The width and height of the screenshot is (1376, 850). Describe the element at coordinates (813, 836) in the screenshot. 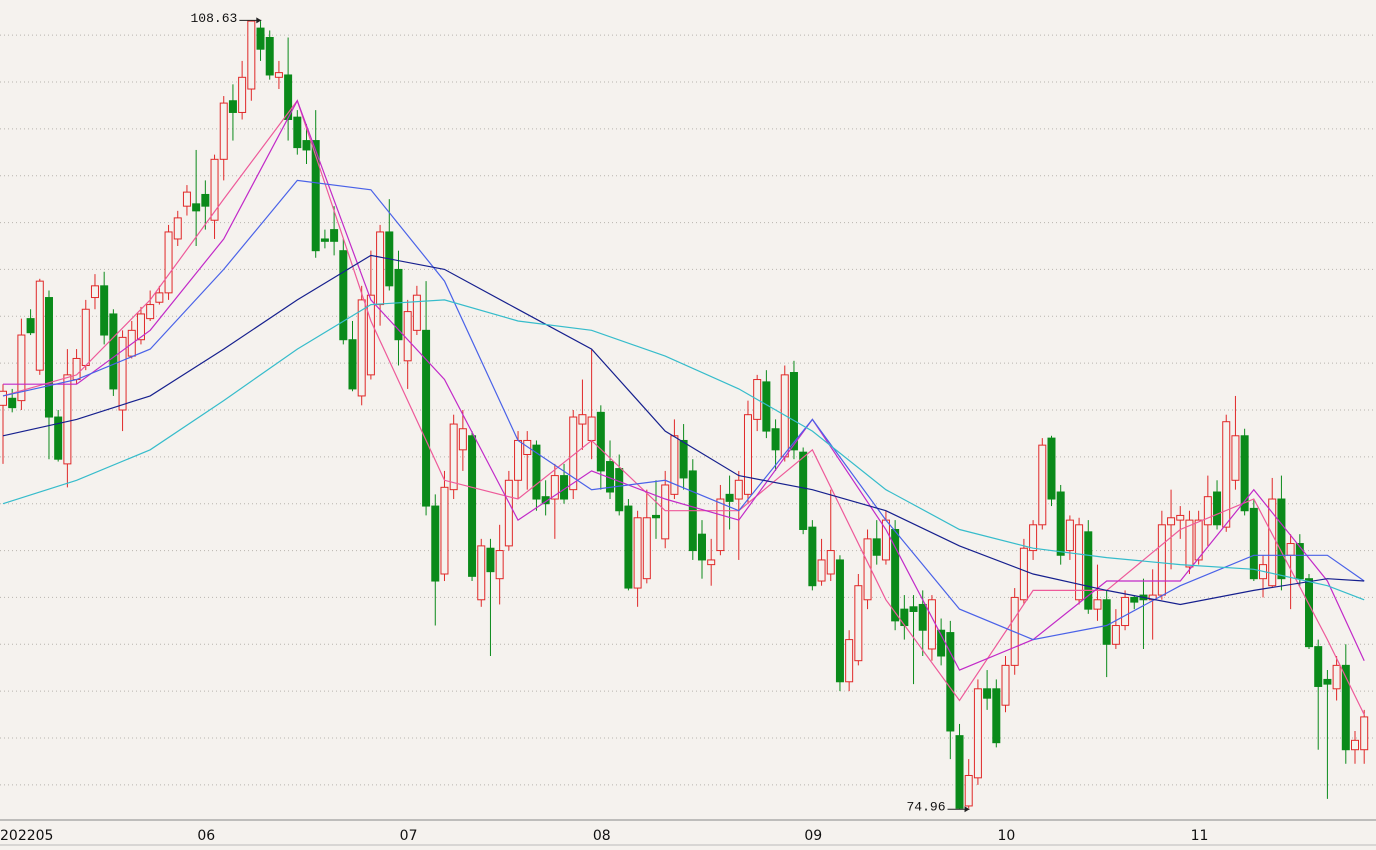

I see `x-tick-label: 09` at that location.